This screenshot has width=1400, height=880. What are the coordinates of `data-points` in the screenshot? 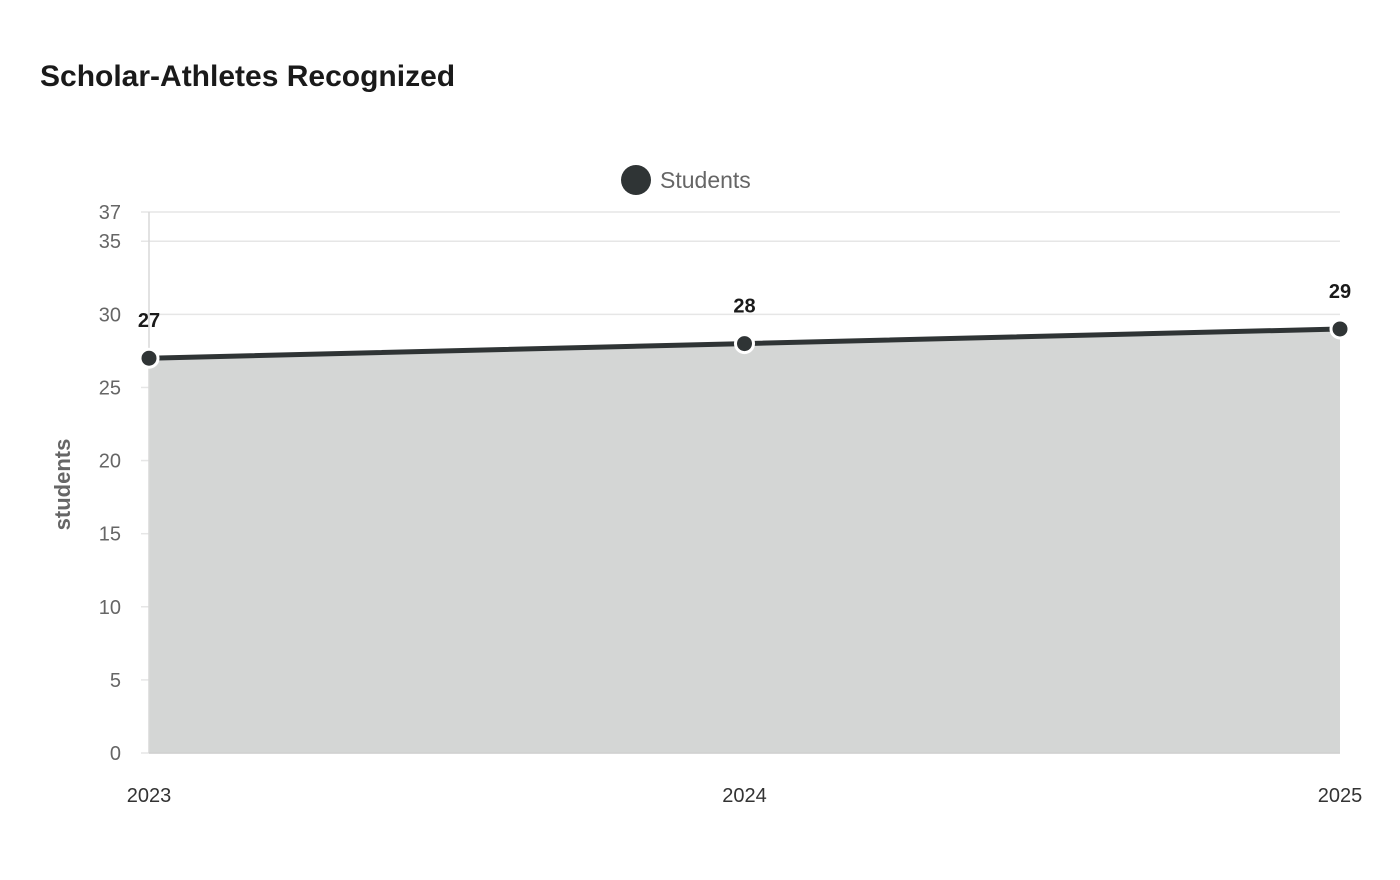 It's located at (744, 343).